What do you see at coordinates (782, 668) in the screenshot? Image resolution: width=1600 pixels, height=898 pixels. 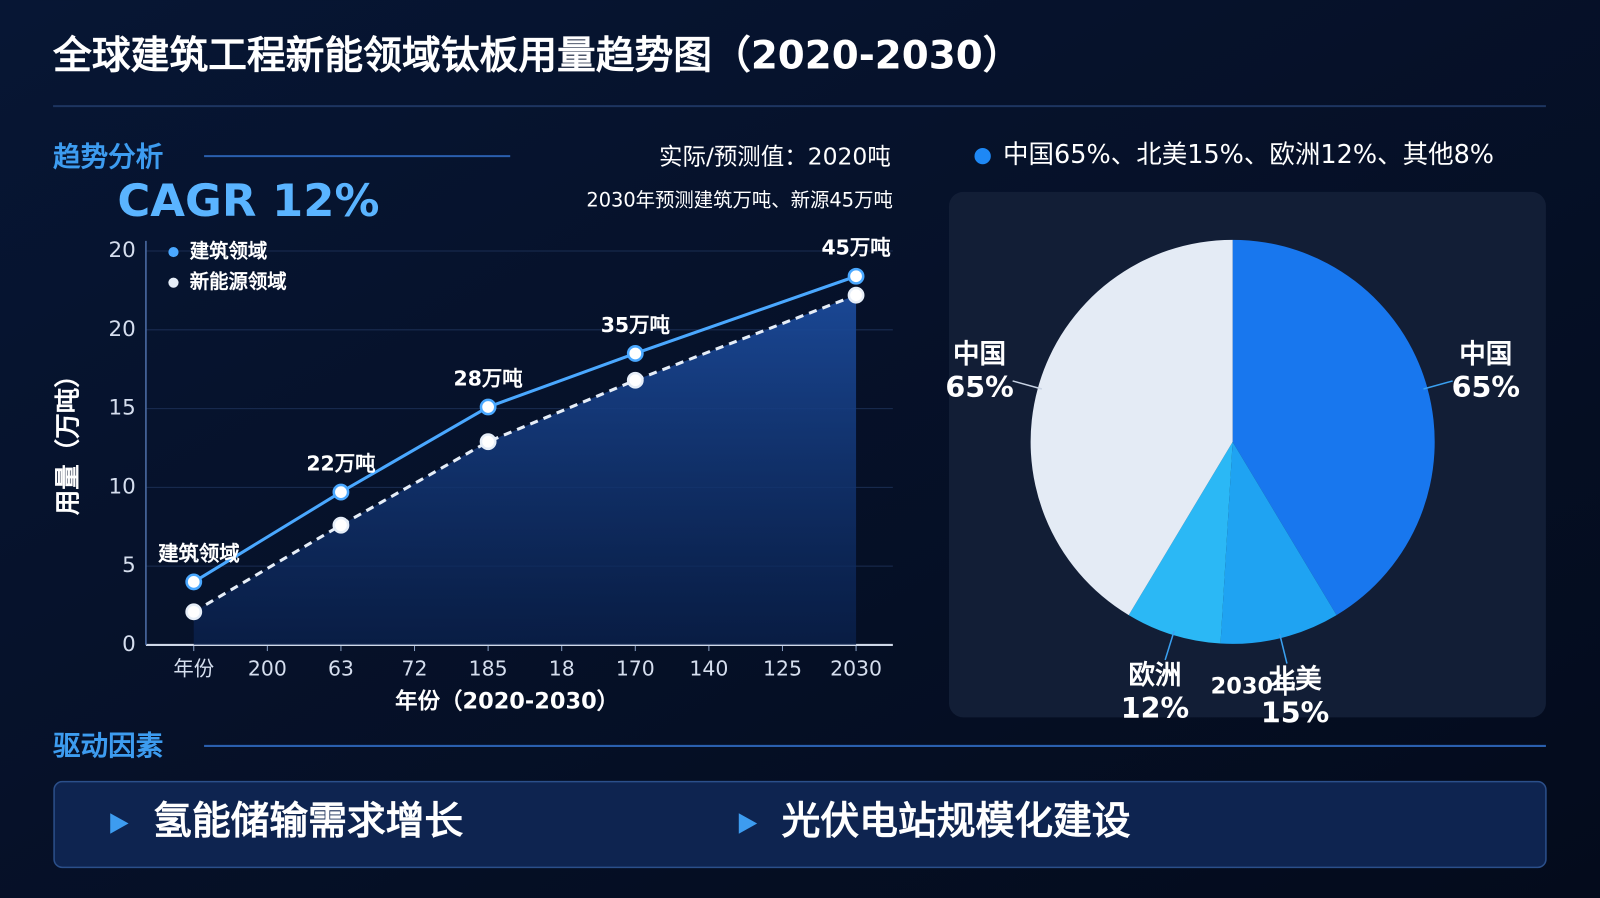 I see `x-tick-label: 125` at bounding box center [782, 668].